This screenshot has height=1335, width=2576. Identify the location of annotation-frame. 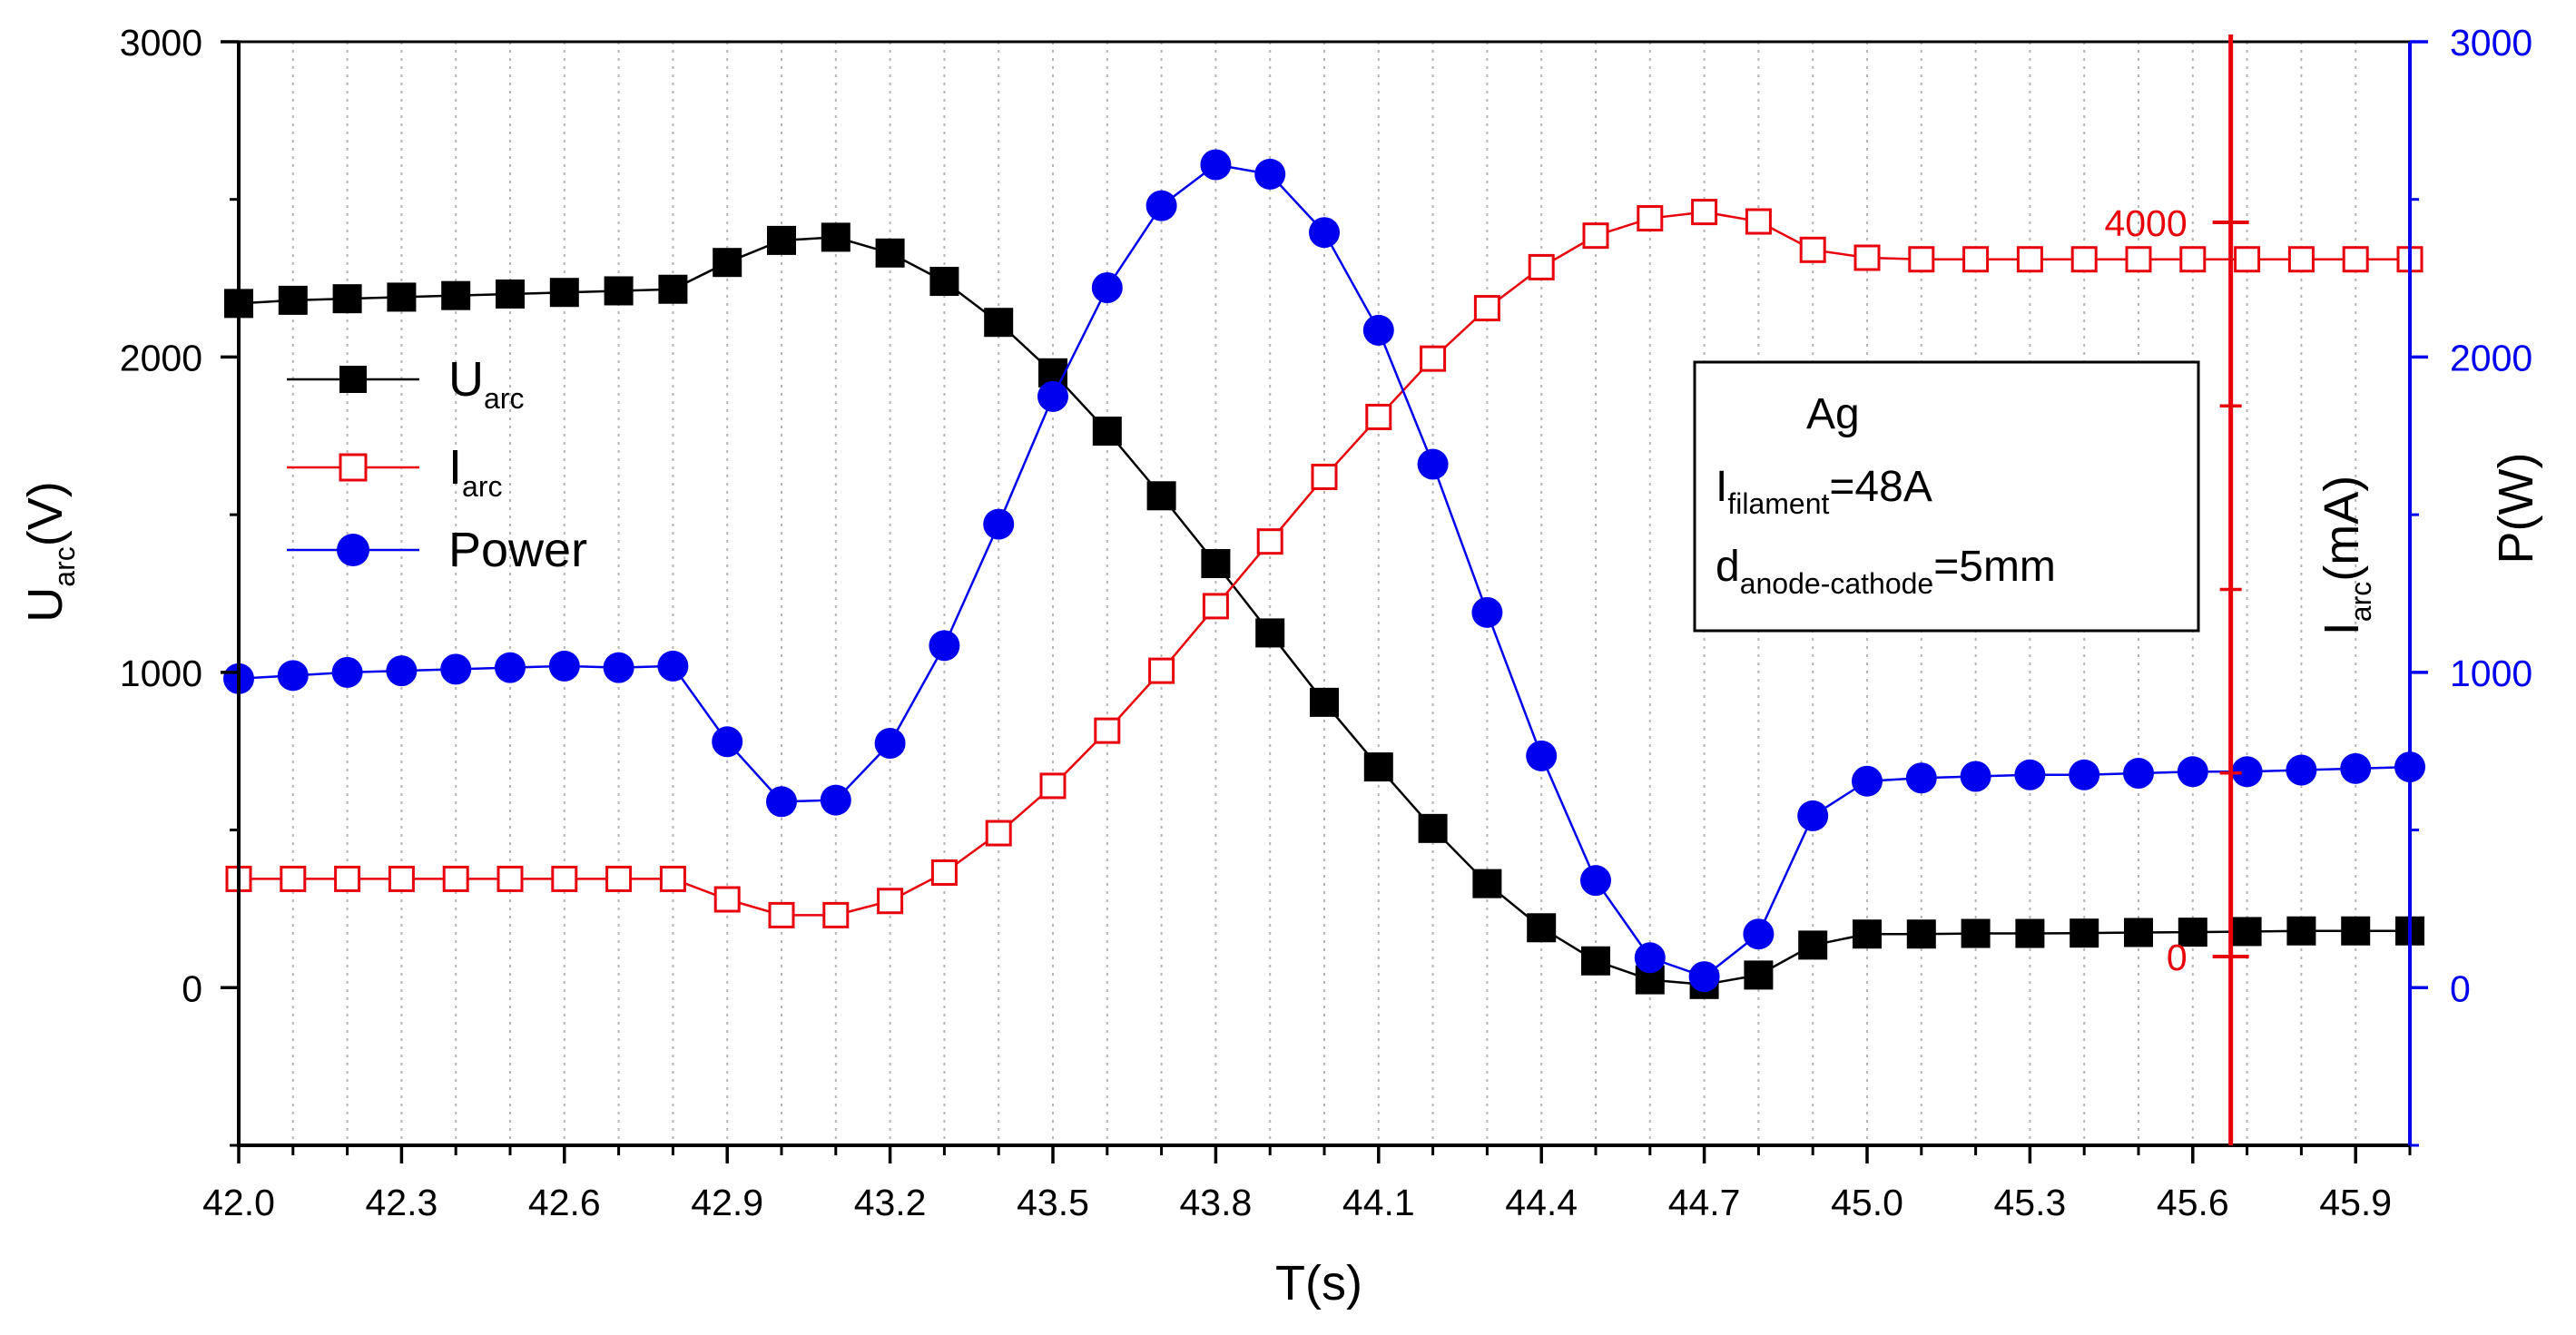
(1946, 496).